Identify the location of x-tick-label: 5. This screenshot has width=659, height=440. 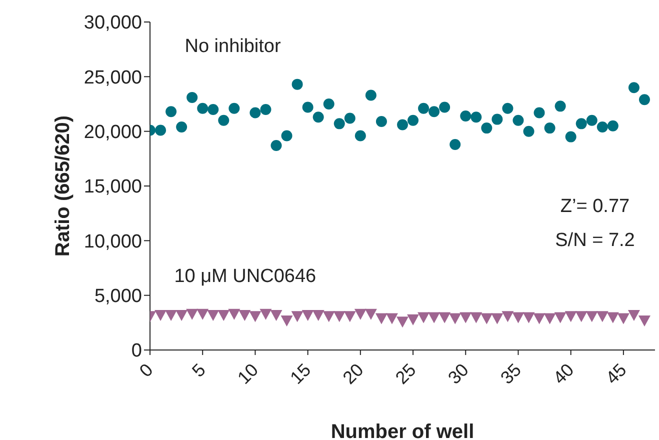
(199, 370).